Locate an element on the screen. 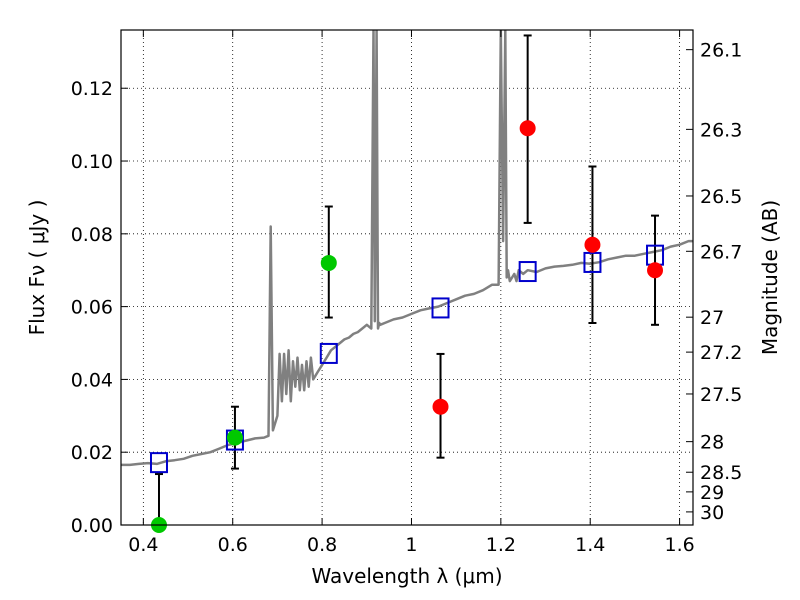 This screenshot has height=600, width=800. x-tick-label: 1.6 is located at coordinates (679, 545).